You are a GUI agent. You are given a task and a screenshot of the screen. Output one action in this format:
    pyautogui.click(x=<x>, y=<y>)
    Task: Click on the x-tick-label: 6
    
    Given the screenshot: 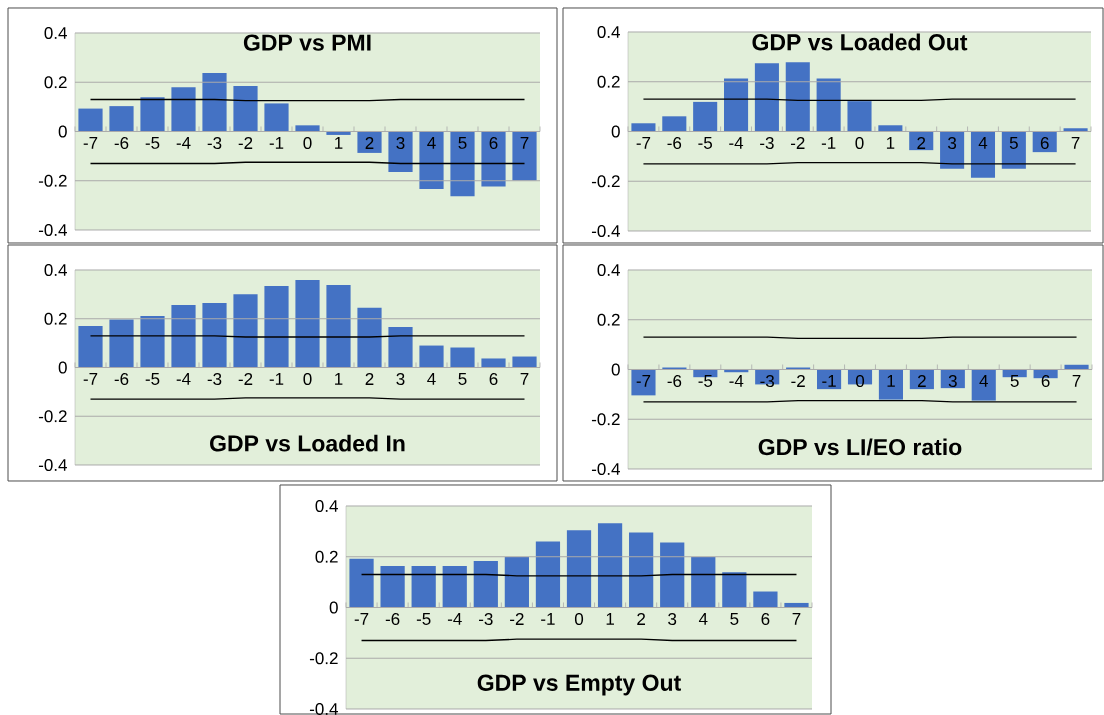 What is the action you would take?
    pyautogui.click(x=1044, y=143)
    